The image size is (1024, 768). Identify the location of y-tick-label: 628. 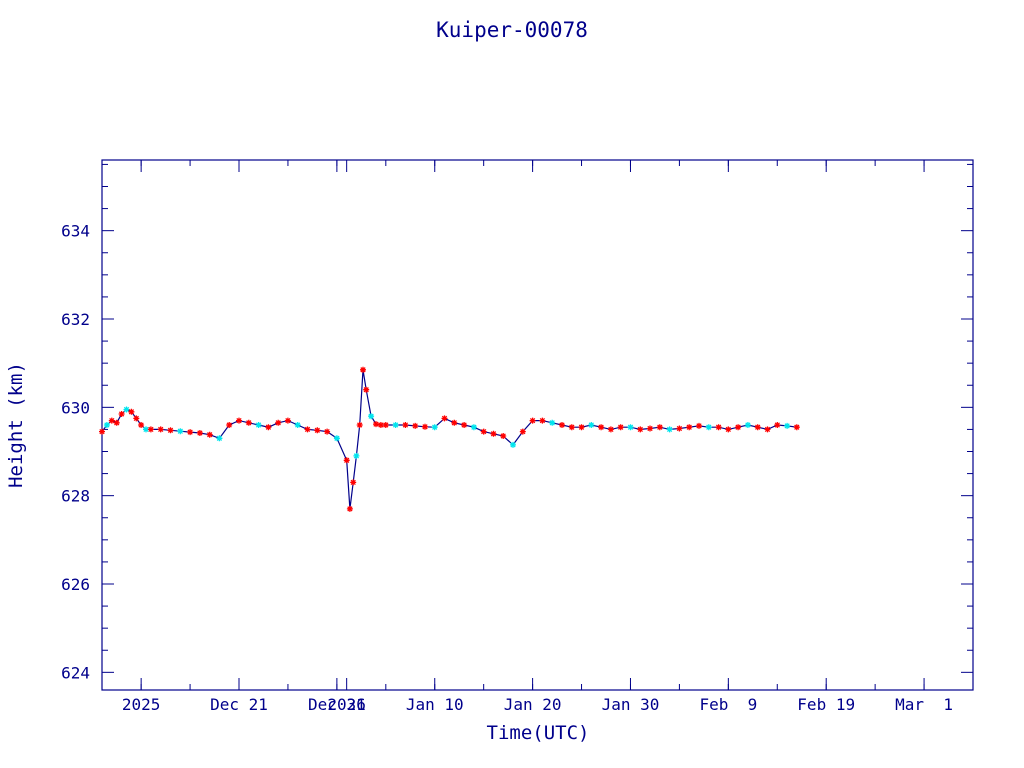
(75, 496).